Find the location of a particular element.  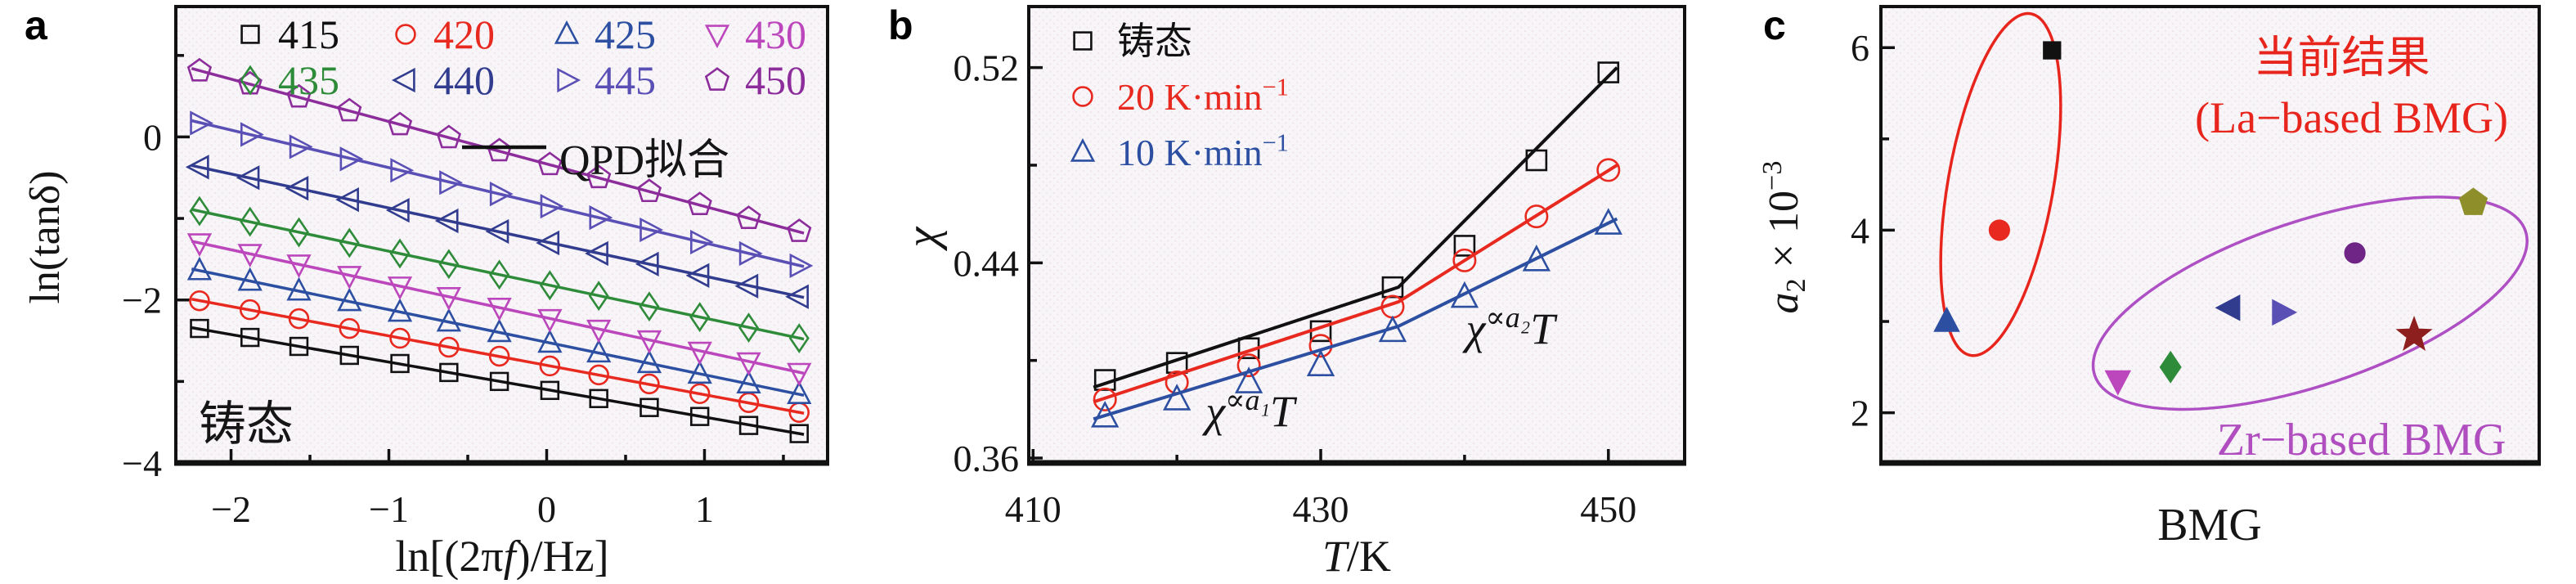

corner-annotation: 铸态 is located at coordinates (247, 424).